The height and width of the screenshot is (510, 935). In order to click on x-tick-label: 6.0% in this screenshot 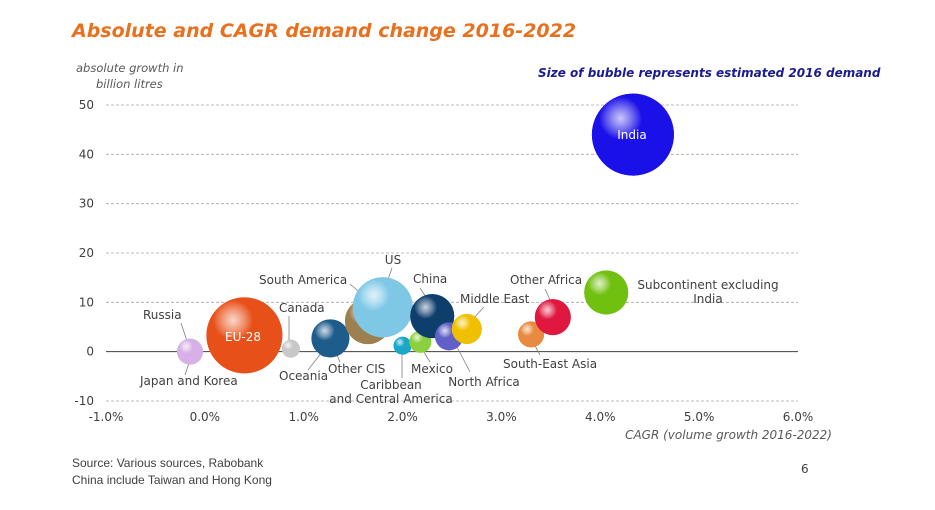, I will do `click(798, 417)`.